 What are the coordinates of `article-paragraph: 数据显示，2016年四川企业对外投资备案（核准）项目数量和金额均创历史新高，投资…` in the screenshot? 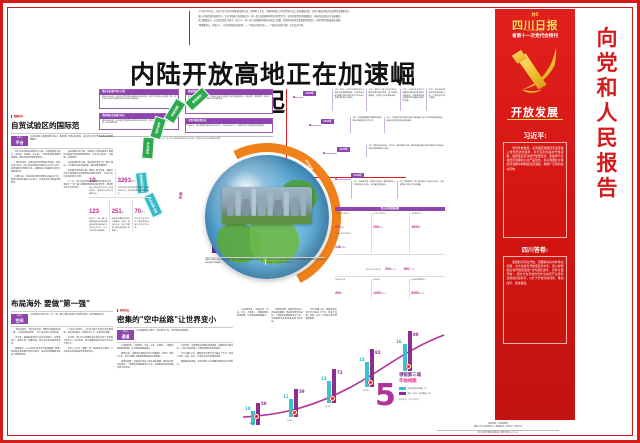 It's located at (36, 351).